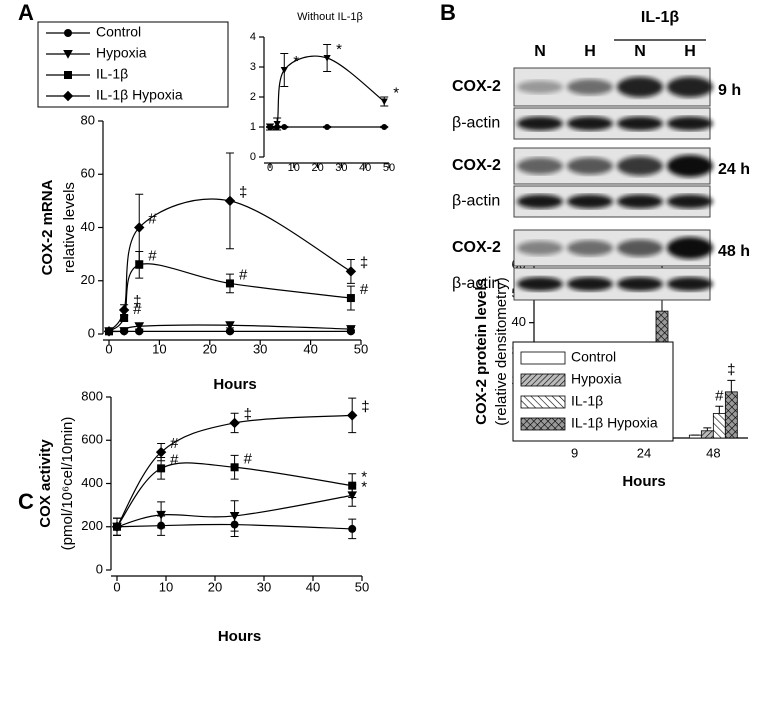  I want to click on x-tick-label: 24, so click(644, 452).